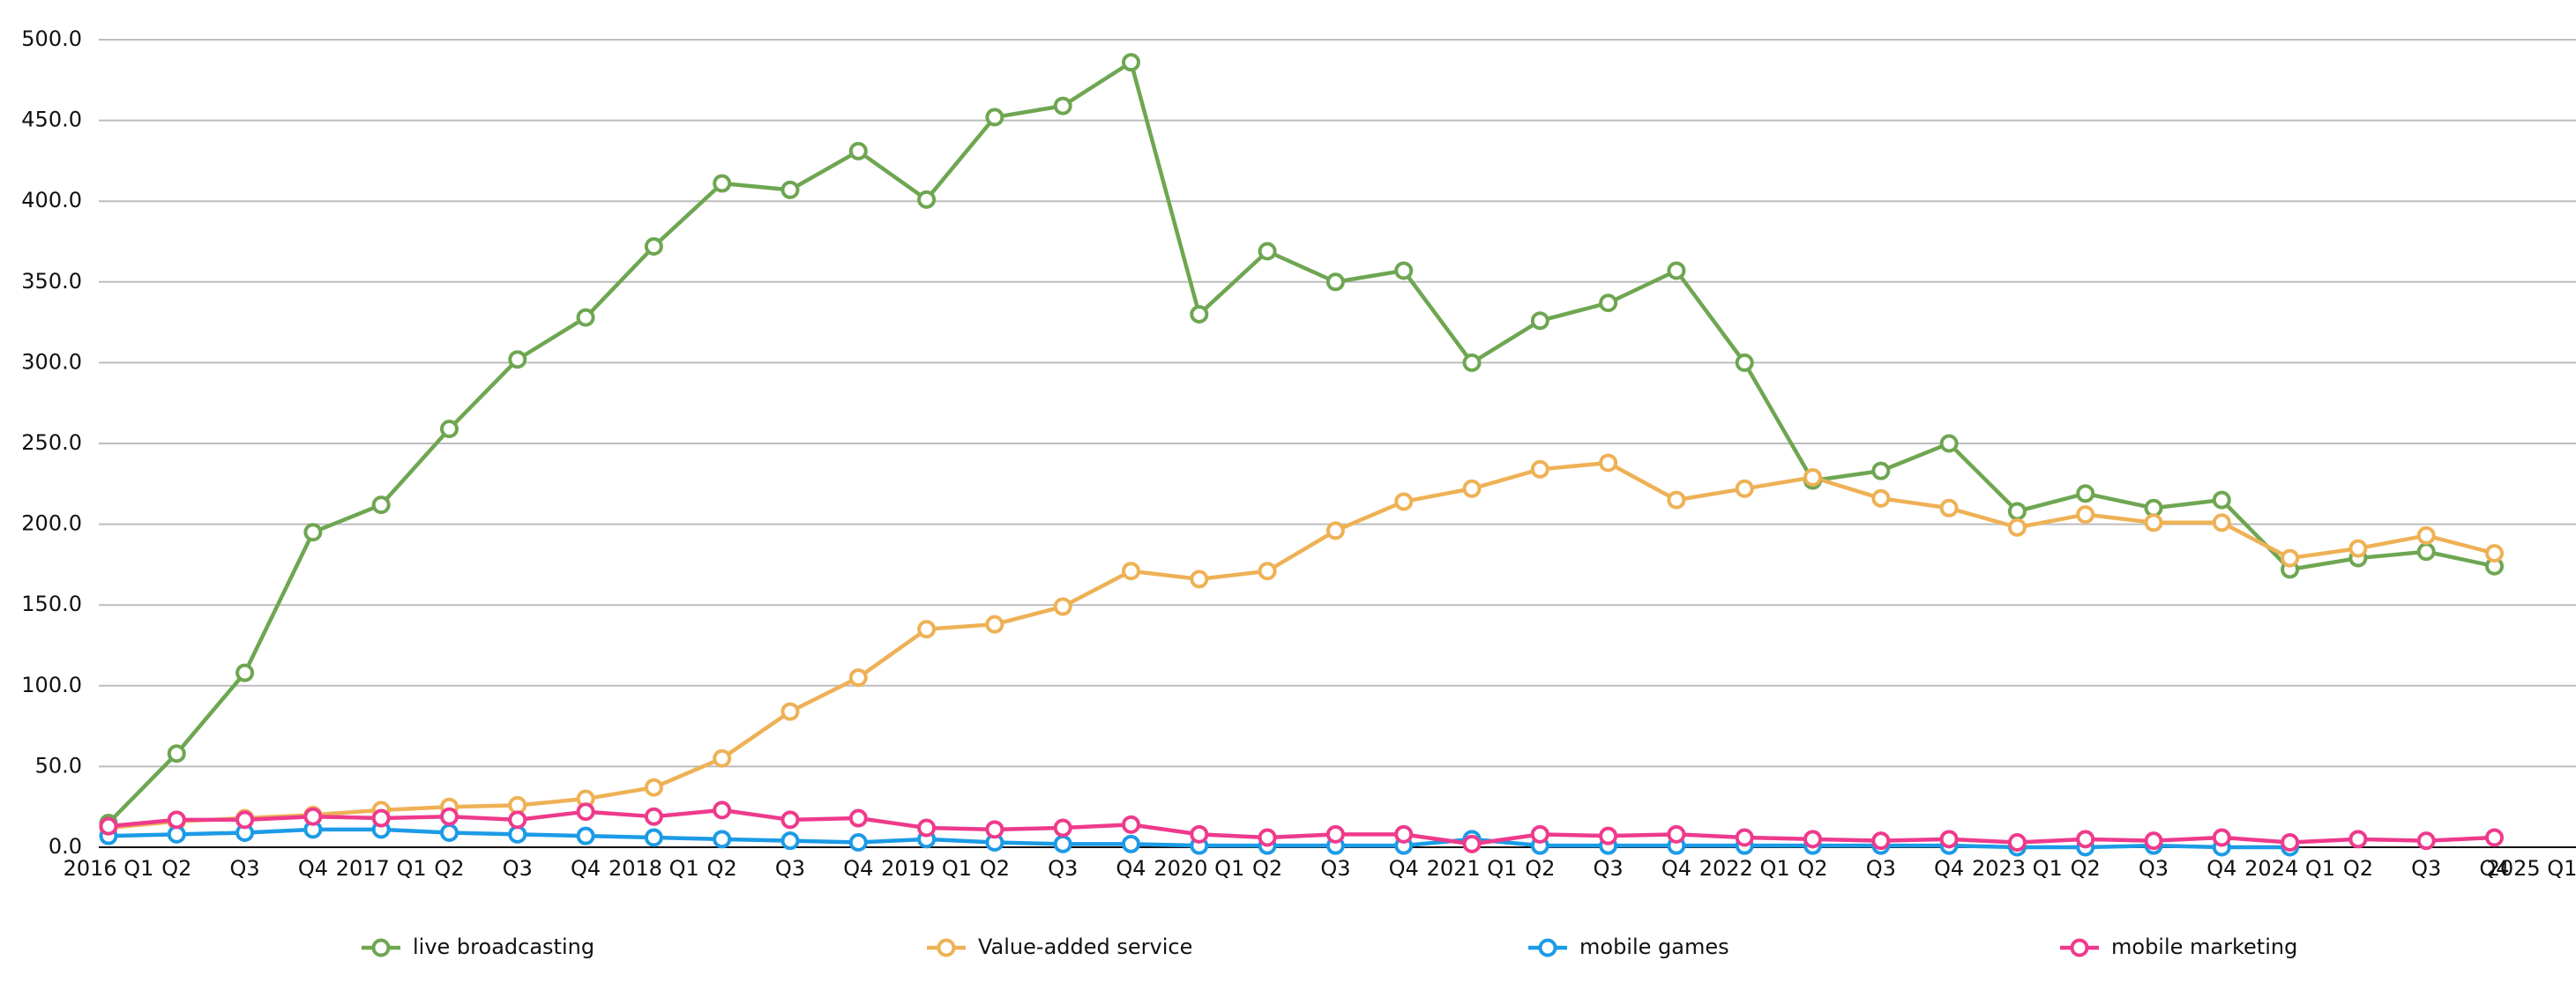  Describe the element at coordinates (654, 868) in the screenshot. I see `x-tick-label: 2018 Q1` at that location.